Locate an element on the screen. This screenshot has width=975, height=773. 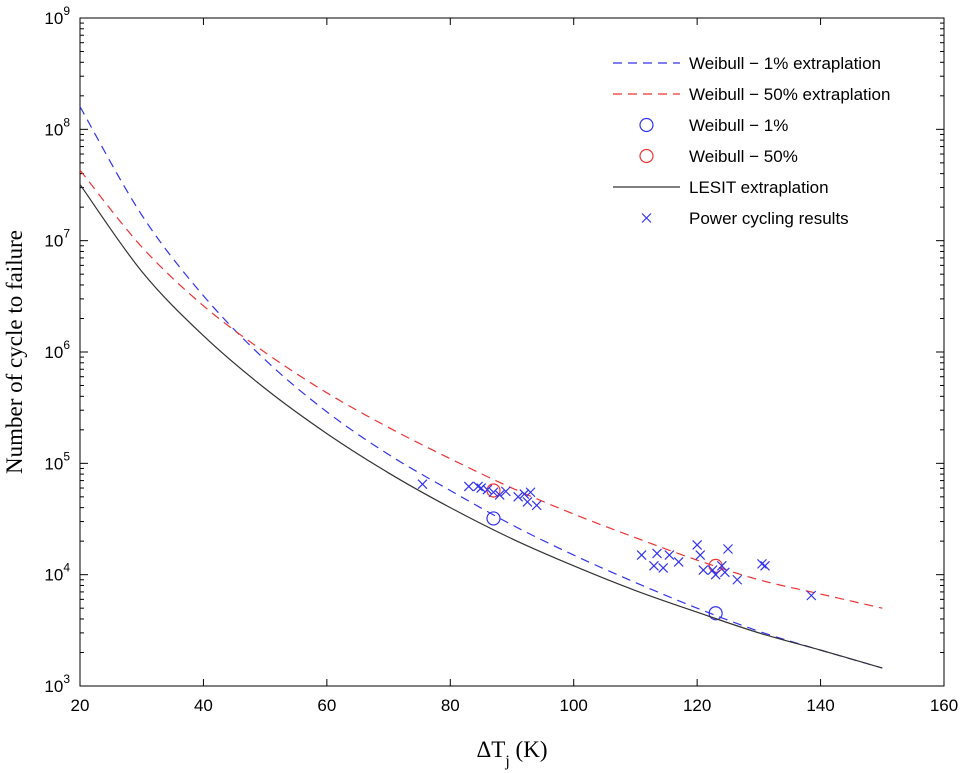
legend-label-lesit-extraplation: LESIT extraplation is located at coordinates (759, 187).